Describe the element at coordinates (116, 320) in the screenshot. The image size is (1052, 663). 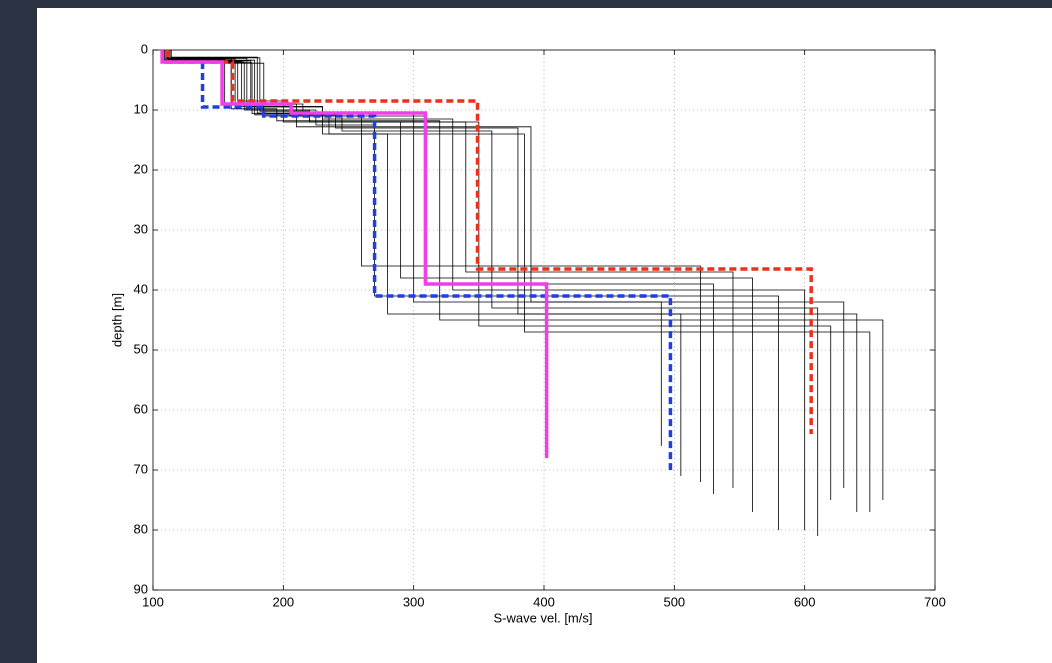
I see `y-axis-label: depth [m]` at that location.